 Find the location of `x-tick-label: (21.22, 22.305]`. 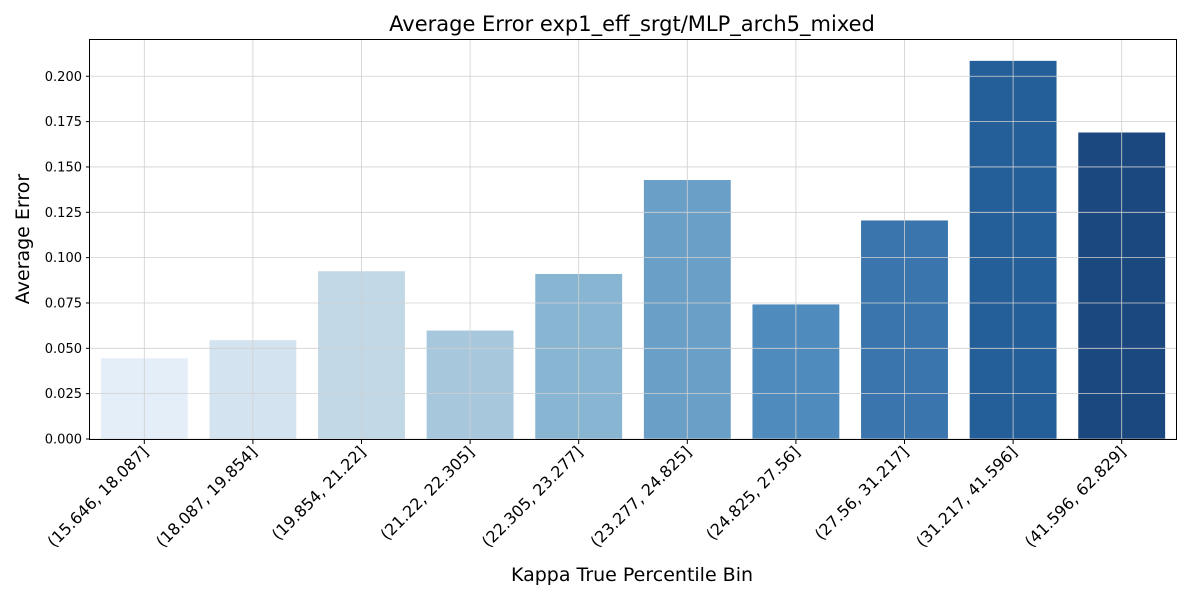

x-tick-label: (21.22, 22.305] is located at coordinates (426, 492).